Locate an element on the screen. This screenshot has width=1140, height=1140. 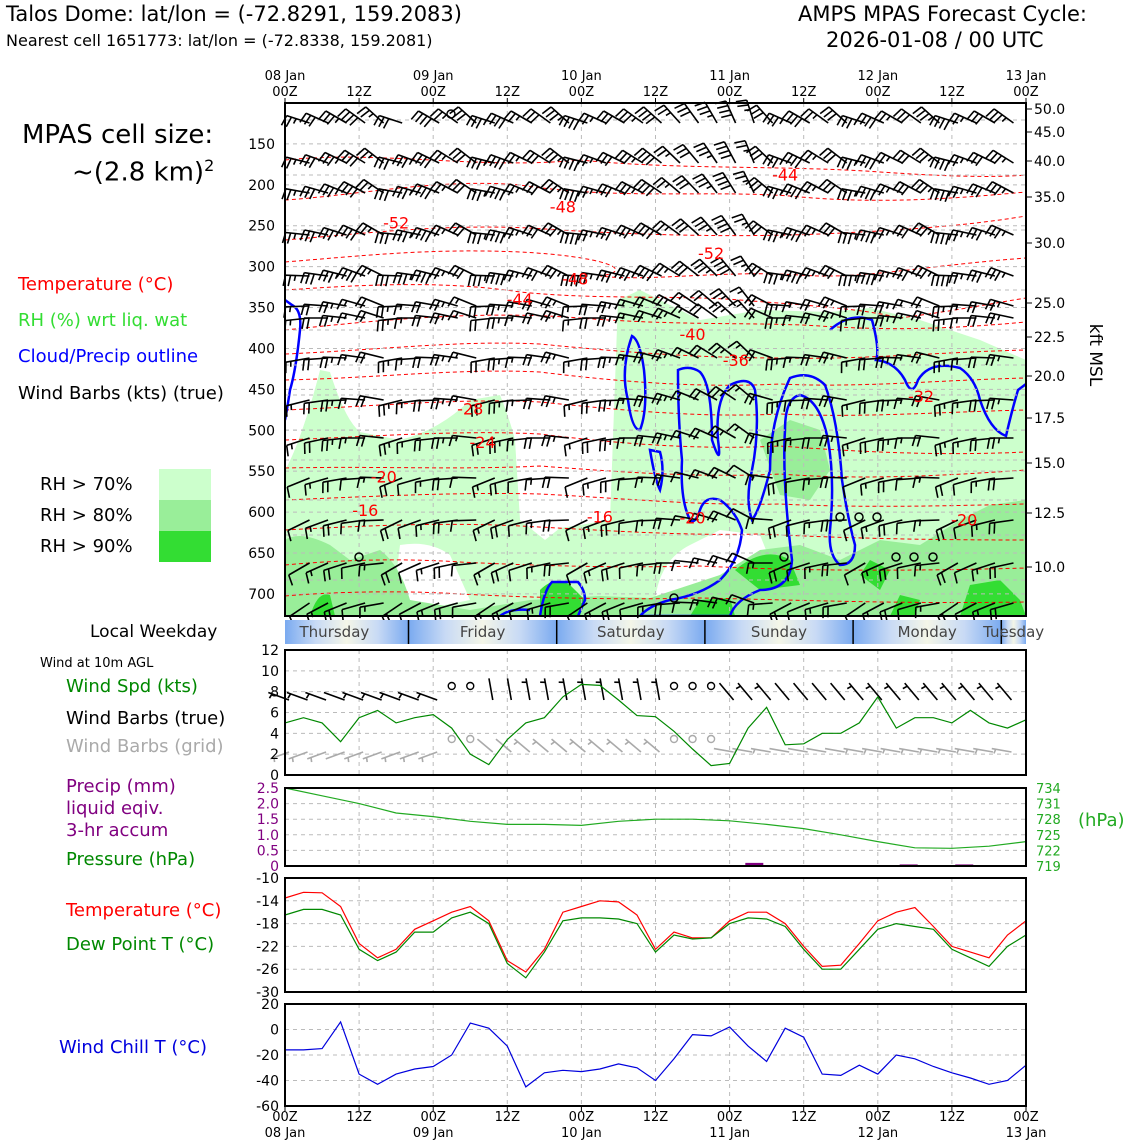
cell-size-value: ~(2.8 km)2 is located at coordinates (143, 172).